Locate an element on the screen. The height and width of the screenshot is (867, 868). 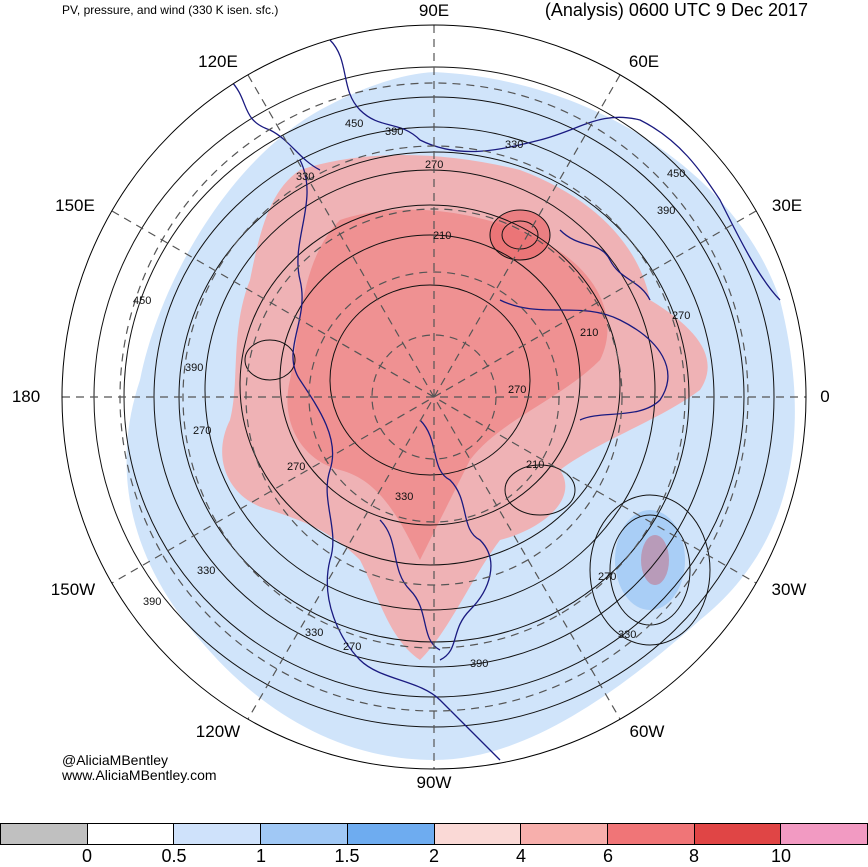
credit-website: www.AliciaMBentley.com is located at coordinates (139, 775).